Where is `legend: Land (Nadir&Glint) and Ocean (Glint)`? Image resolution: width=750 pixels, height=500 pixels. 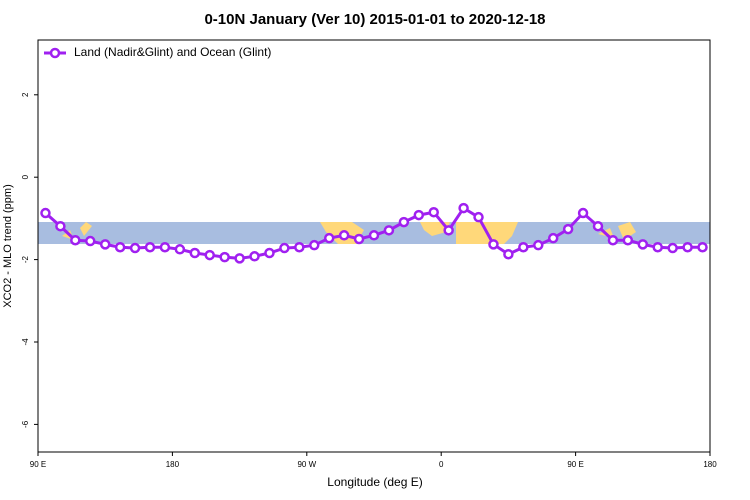
legend: Land (Nadir&Glint) and Ocean (Glint) is located at coordinates (157, 52).